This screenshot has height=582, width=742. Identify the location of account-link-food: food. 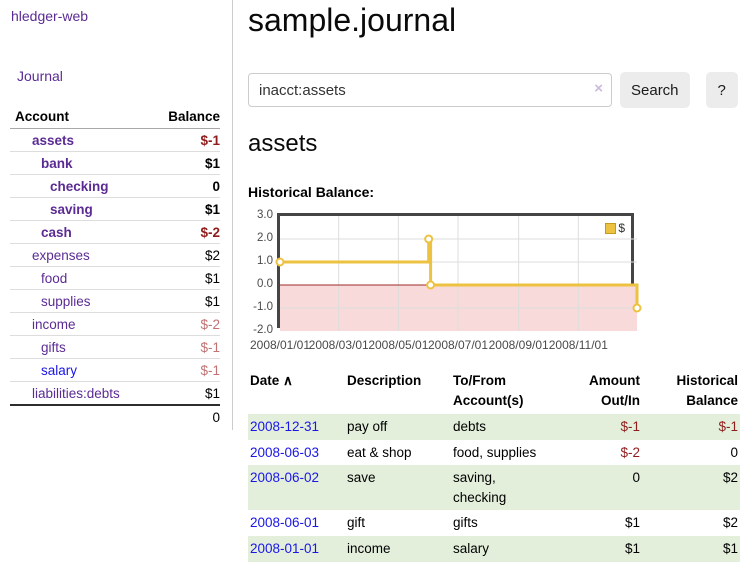
(54, 278).